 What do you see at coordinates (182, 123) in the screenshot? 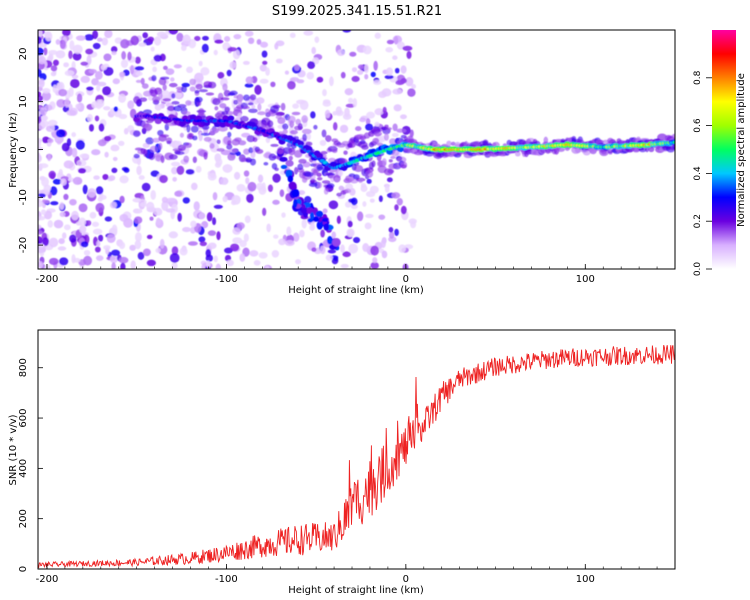
I see `spectrogram-ridge-blob` at bounding box center [182, 123].